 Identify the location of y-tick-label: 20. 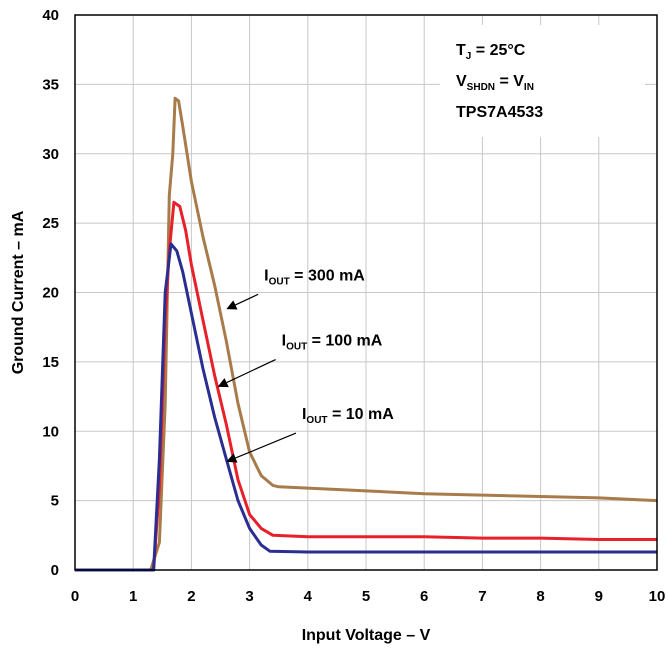
(50, 293).